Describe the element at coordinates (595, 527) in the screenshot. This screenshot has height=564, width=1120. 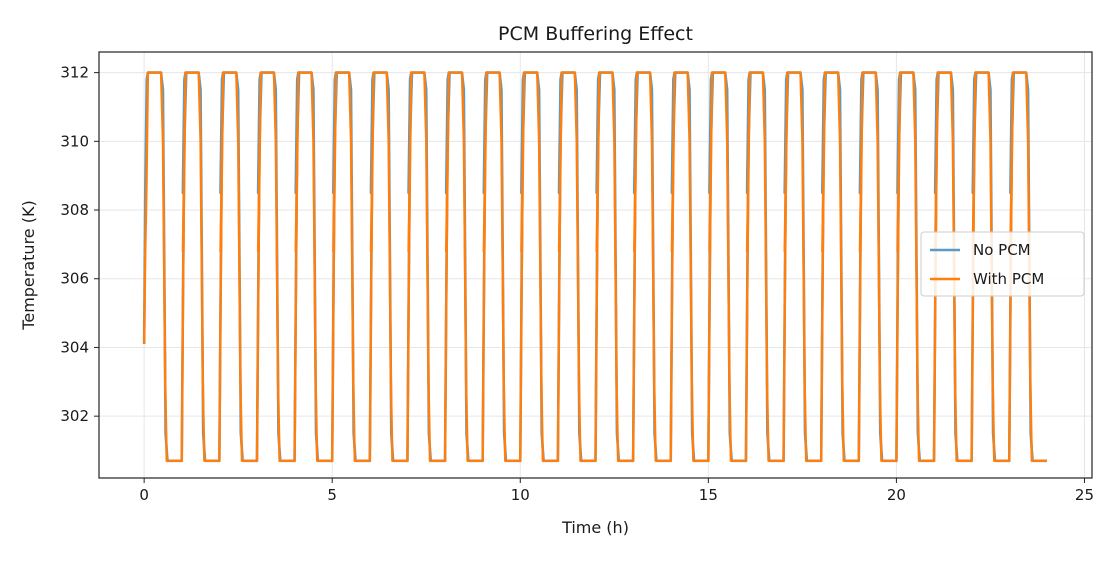
I see `x-axis-title: Time (h)` at that location.